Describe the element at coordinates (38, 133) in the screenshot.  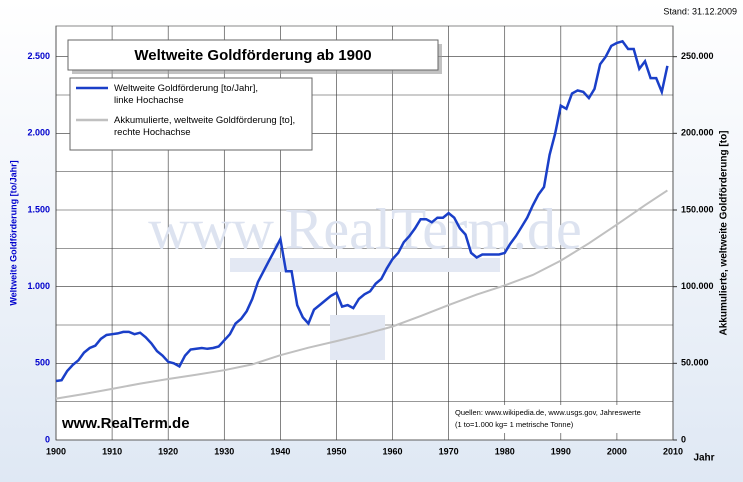
I see `y-tick-label: 2.000` at that location.